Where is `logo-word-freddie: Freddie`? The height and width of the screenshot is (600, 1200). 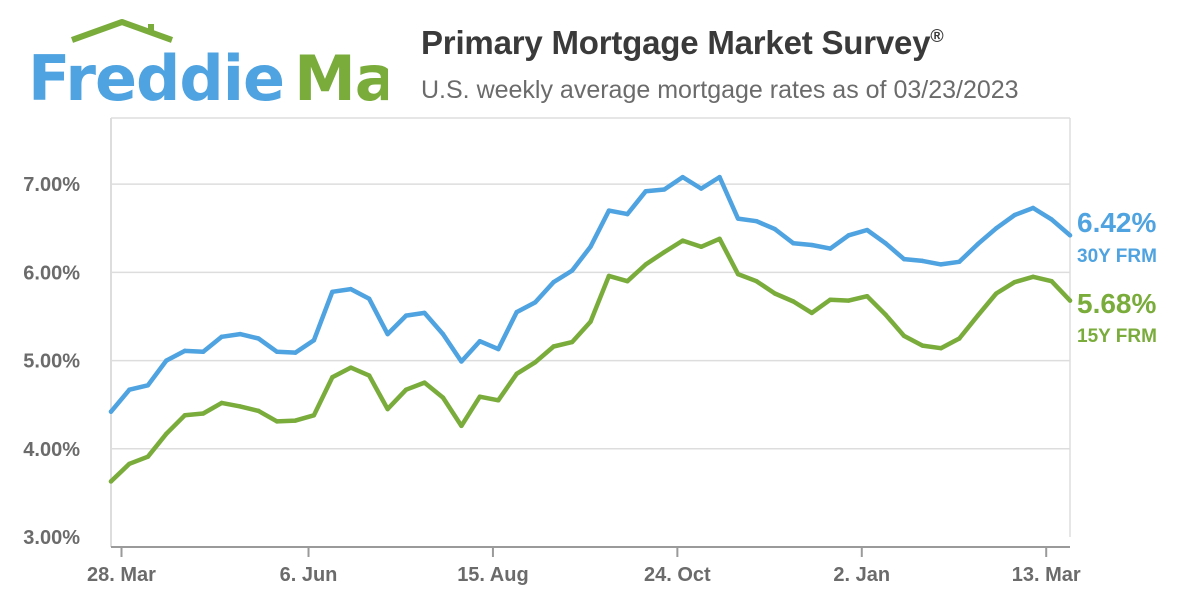 logo-word-freddie: Freddie is located at coordinates (156, 75).